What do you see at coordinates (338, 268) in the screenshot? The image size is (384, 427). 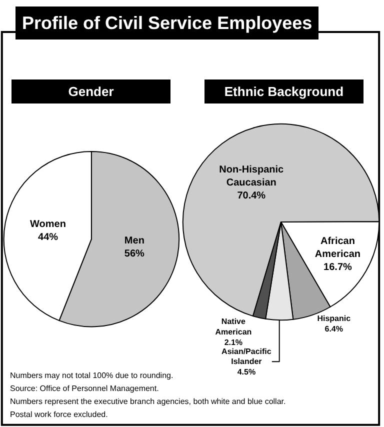 I see `data-label: 16.7%` at bounding box center [338, 268].